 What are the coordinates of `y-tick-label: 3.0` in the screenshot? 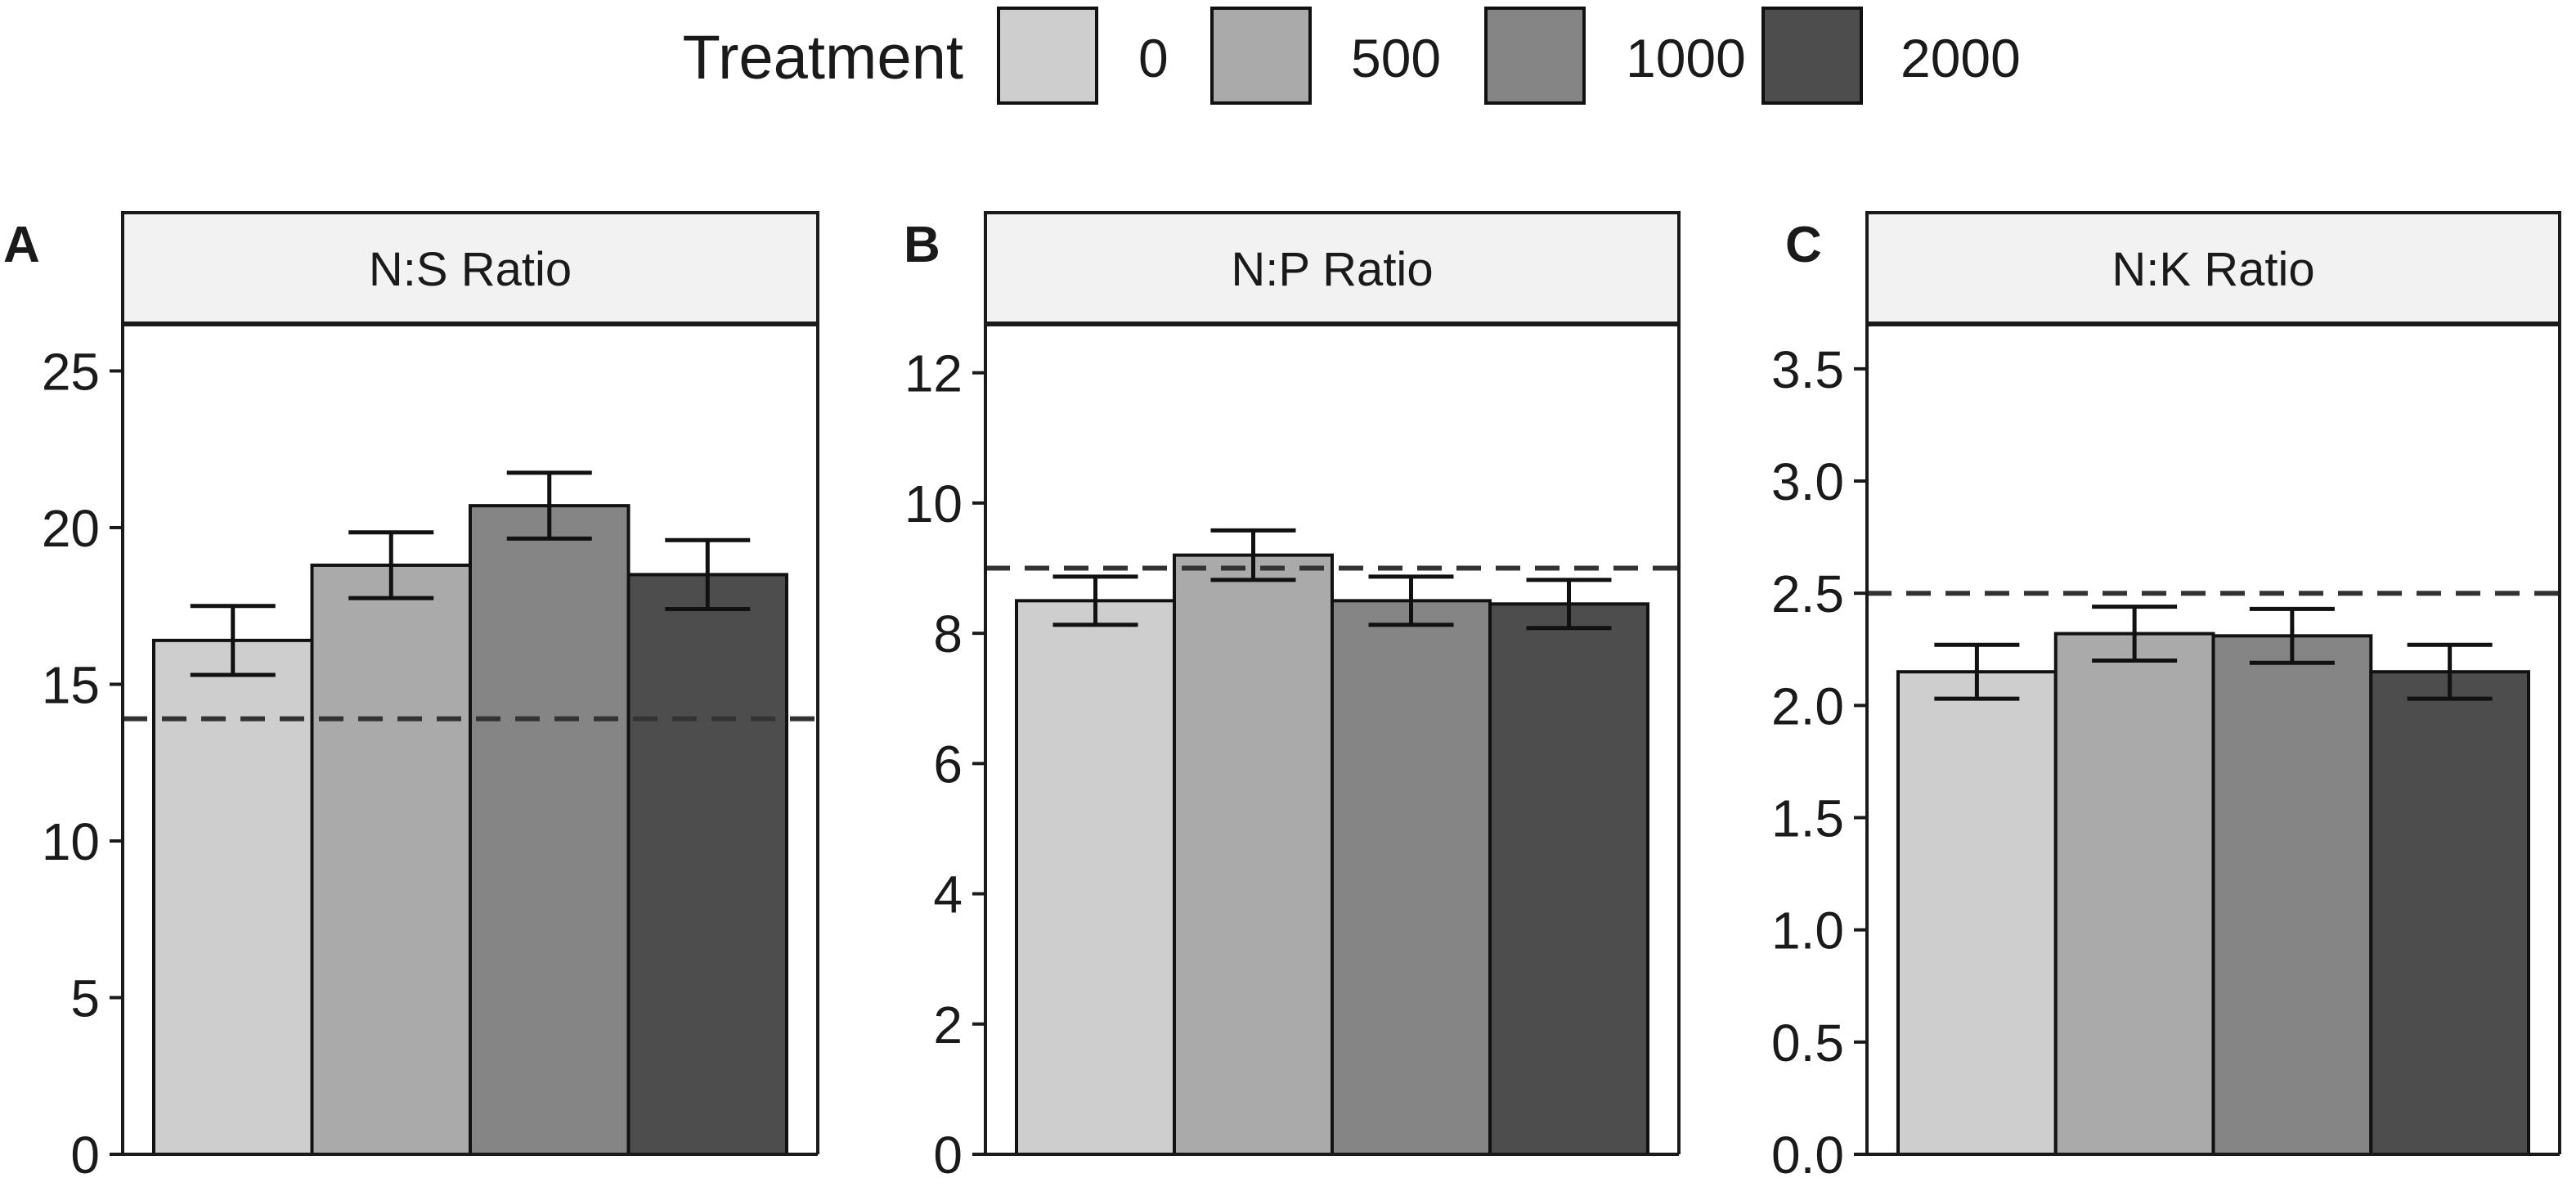 It's located at (1807, 482).